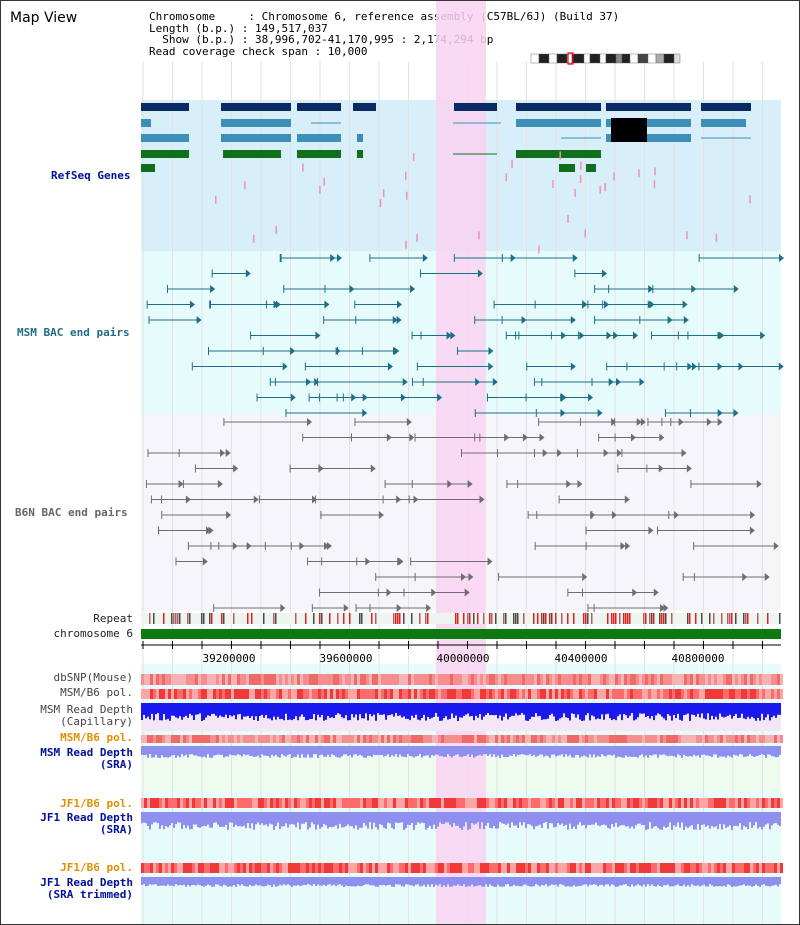 The image size is (800, 925). Describe the element at coordinates (720, 366) in the screenshot. I see `msm-bac-end` at that location.